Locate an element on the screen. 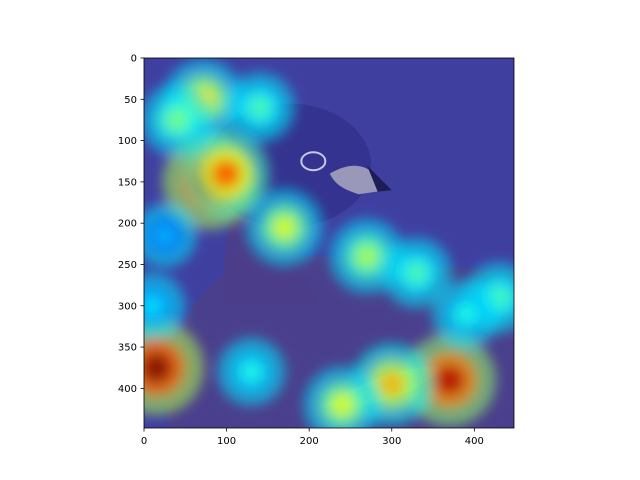 This screenshot has height=480, width=640. x-tick-label-400: 400 is located at coordinates (474, 441).